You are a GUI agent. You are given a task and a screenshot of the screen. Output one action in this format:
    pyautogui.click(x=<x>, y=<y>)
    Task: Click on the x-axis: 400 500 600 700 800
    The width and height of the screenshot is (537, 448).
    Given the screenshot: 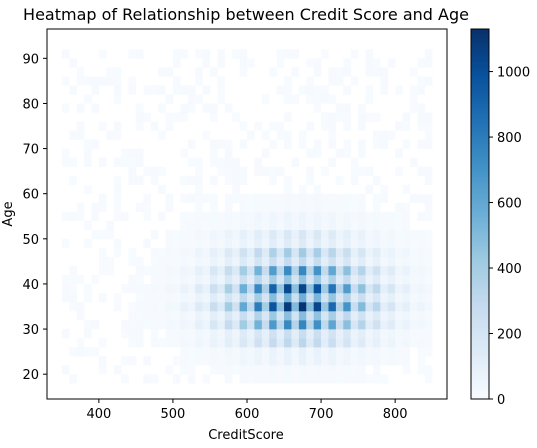 What is the action you would take?
    pyautogui.click(x=247, y=410)
    